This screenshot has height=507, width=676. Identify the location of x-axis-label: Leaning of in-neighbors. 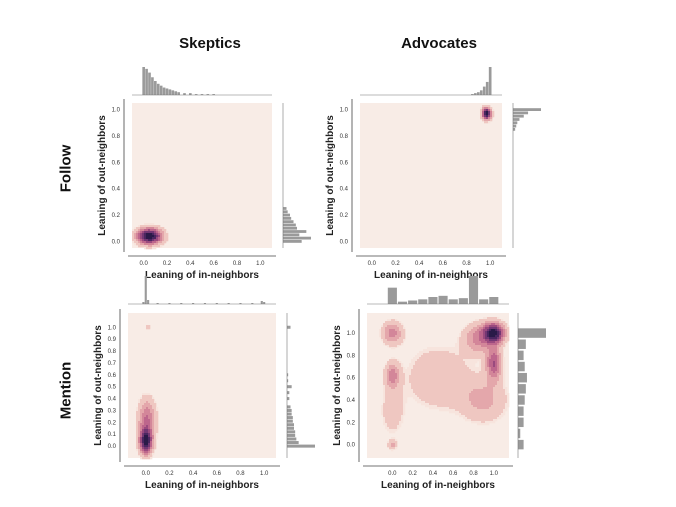
(202, 275).